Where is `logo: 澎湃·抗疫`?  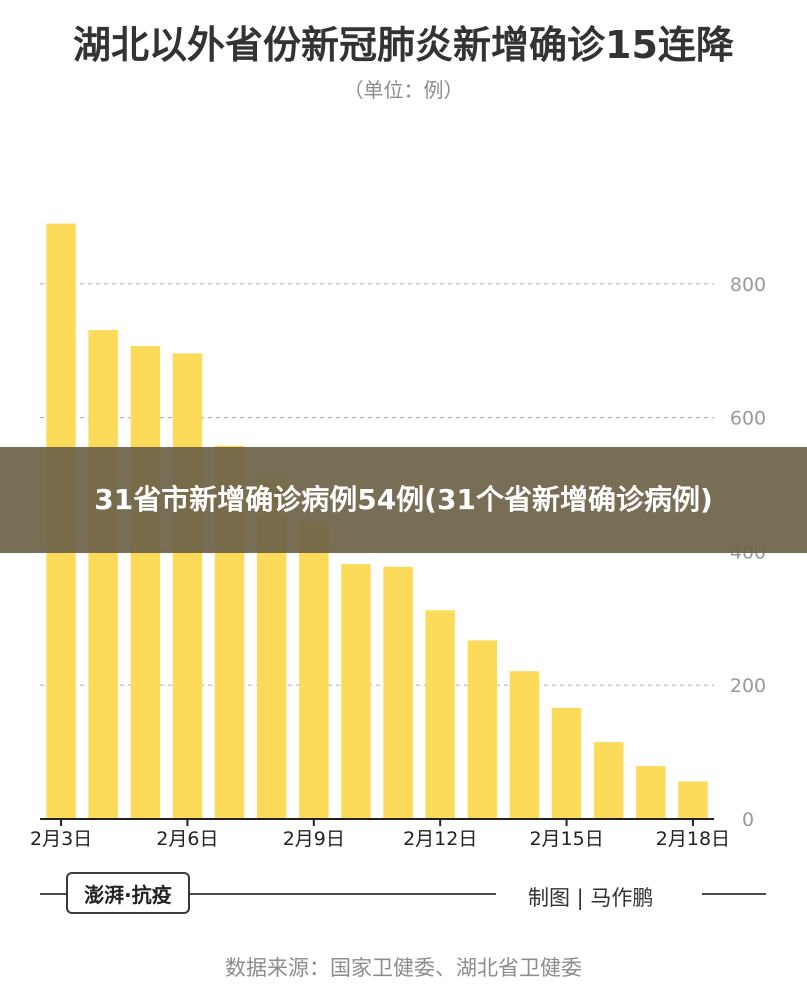
logo: 澎湃·抗疫 is located at coordinates (128, 893).